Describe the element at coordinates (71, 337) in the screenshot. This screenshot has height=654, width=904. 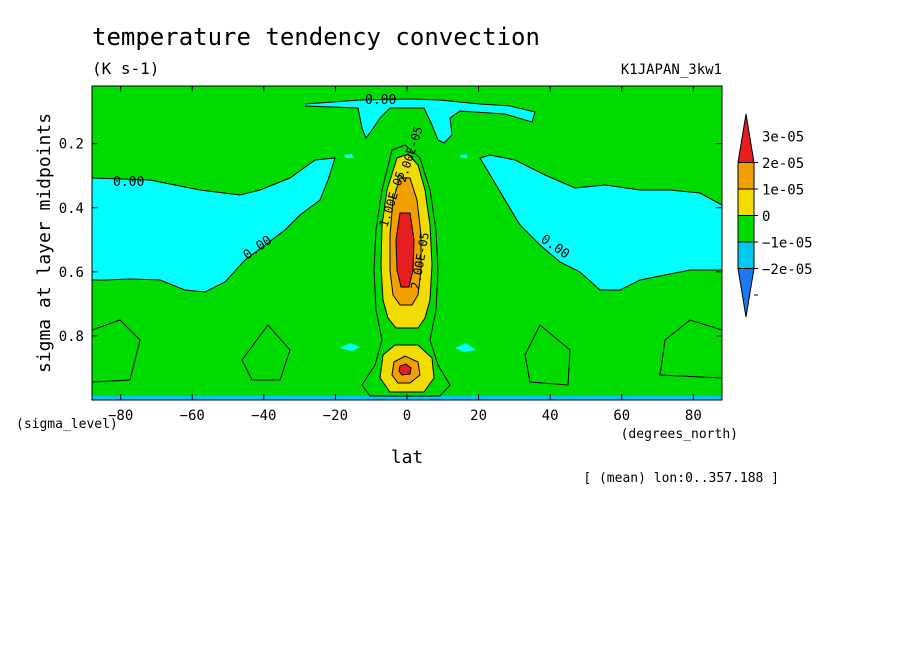
I see `y-tick-label: 0.8` at that location.